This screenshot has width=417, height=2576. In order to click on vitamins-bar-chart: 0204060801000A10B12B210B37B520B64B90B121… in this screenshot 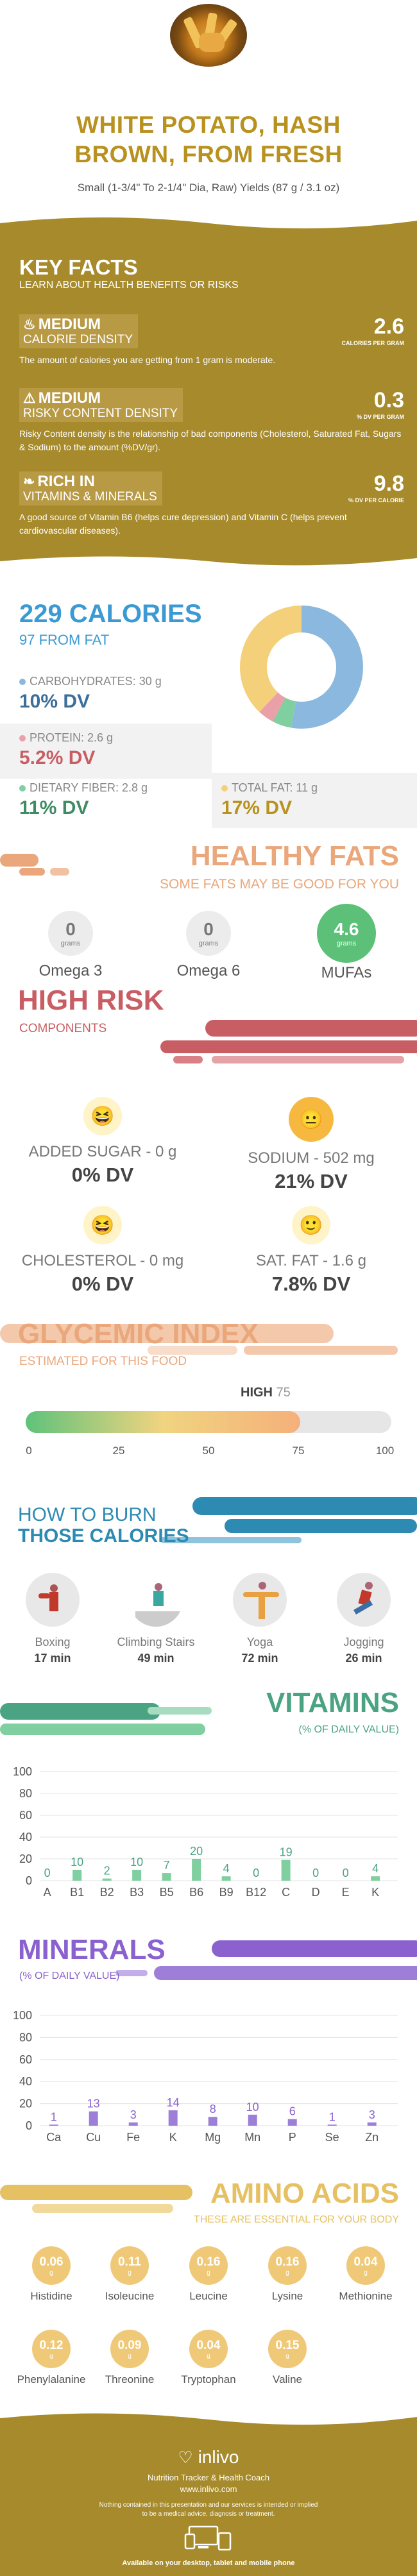, I will do `click(205, 1832)`.